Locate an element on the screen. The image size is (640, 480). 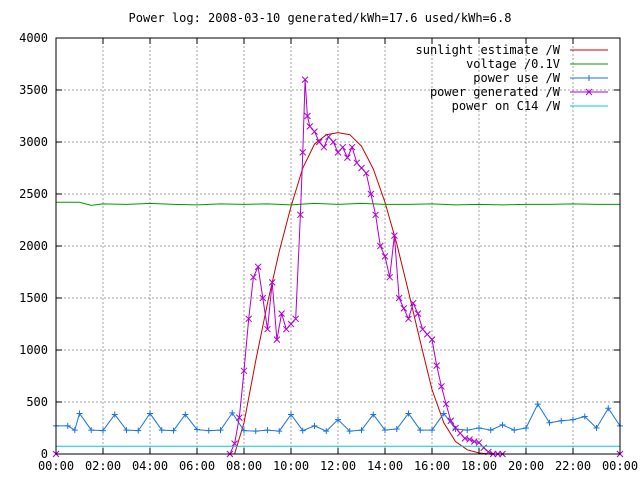
x-tick-label: 18:00 is located at coordinates (479, 466).